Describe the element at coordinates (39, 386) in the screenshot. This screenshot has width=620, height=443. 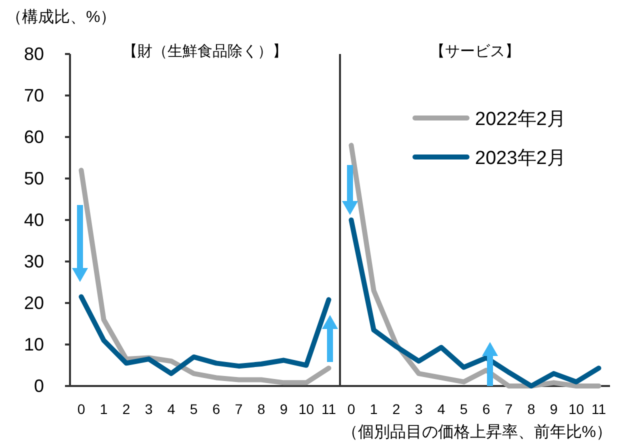
I see `y-tick-label: 0` at that location.